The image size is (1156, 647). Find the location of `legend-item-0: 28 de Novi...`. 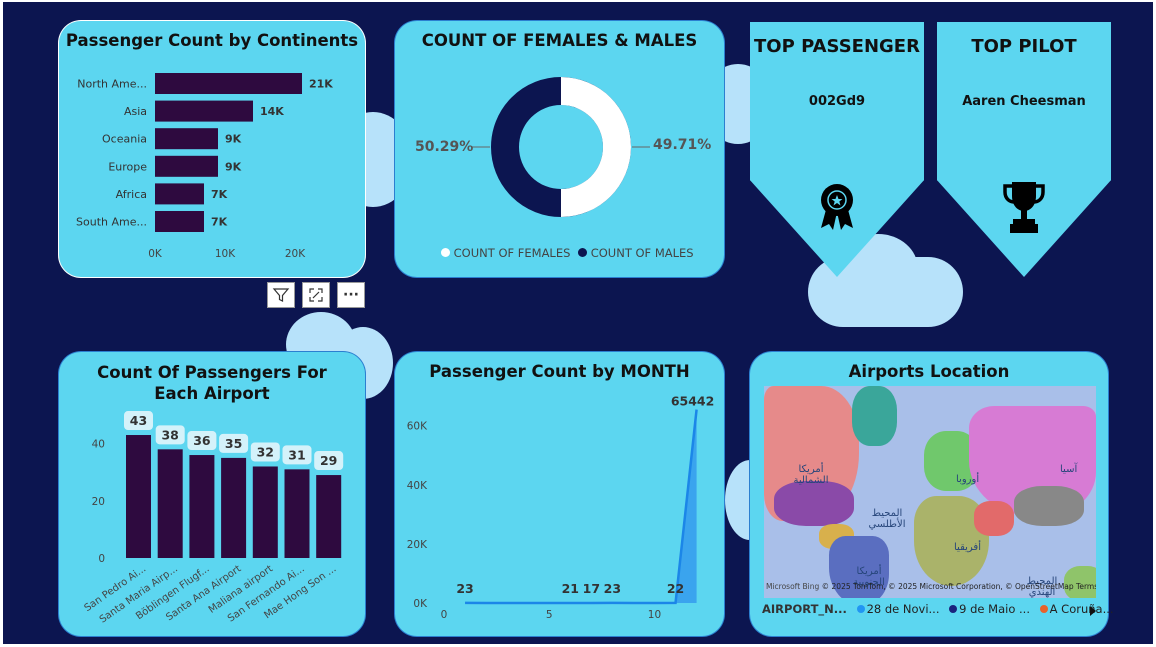

legend-item-0: 28 de Novi... is located at coordinates (903, 609).